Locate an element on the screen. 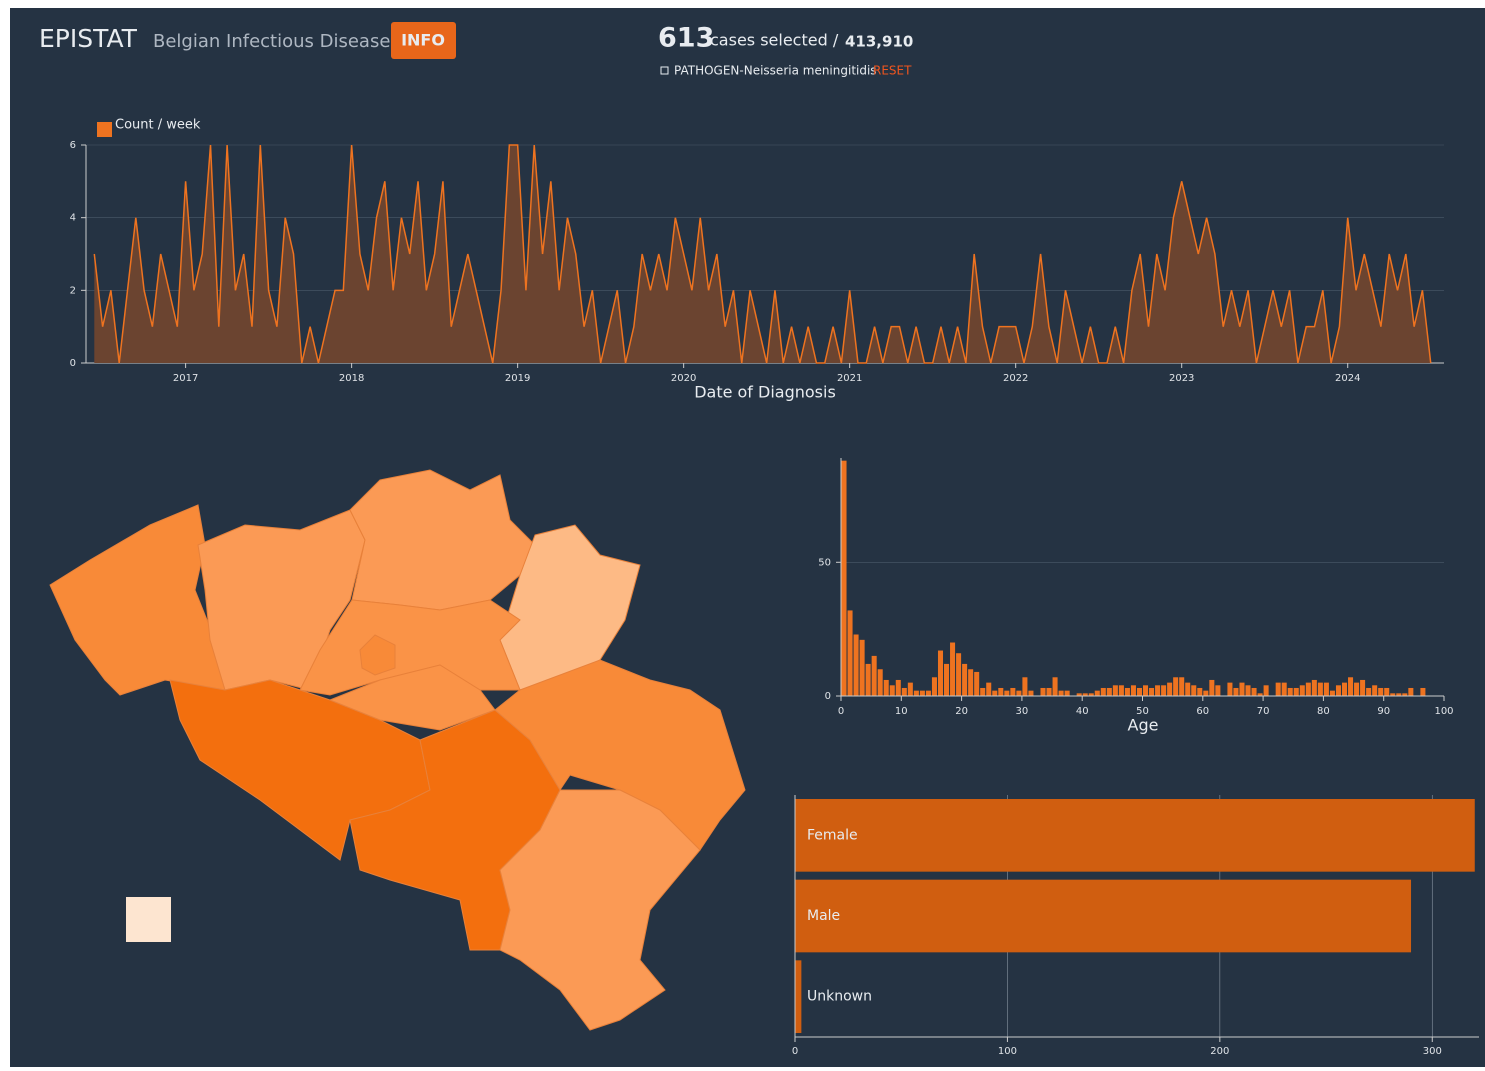  x-tick-label: 90 is located at coordinates (1383, 711).